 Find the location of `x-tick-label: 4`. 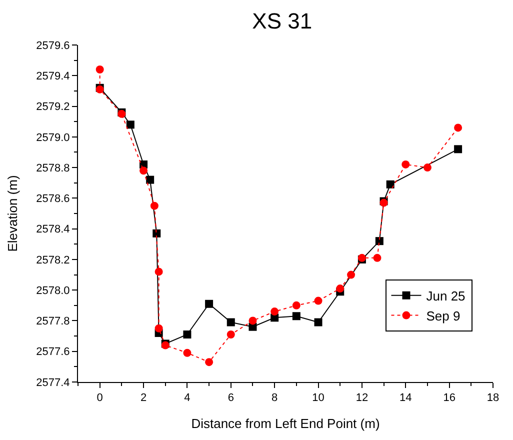

x-tick-label: 4 is located at coordinates (187, 398).